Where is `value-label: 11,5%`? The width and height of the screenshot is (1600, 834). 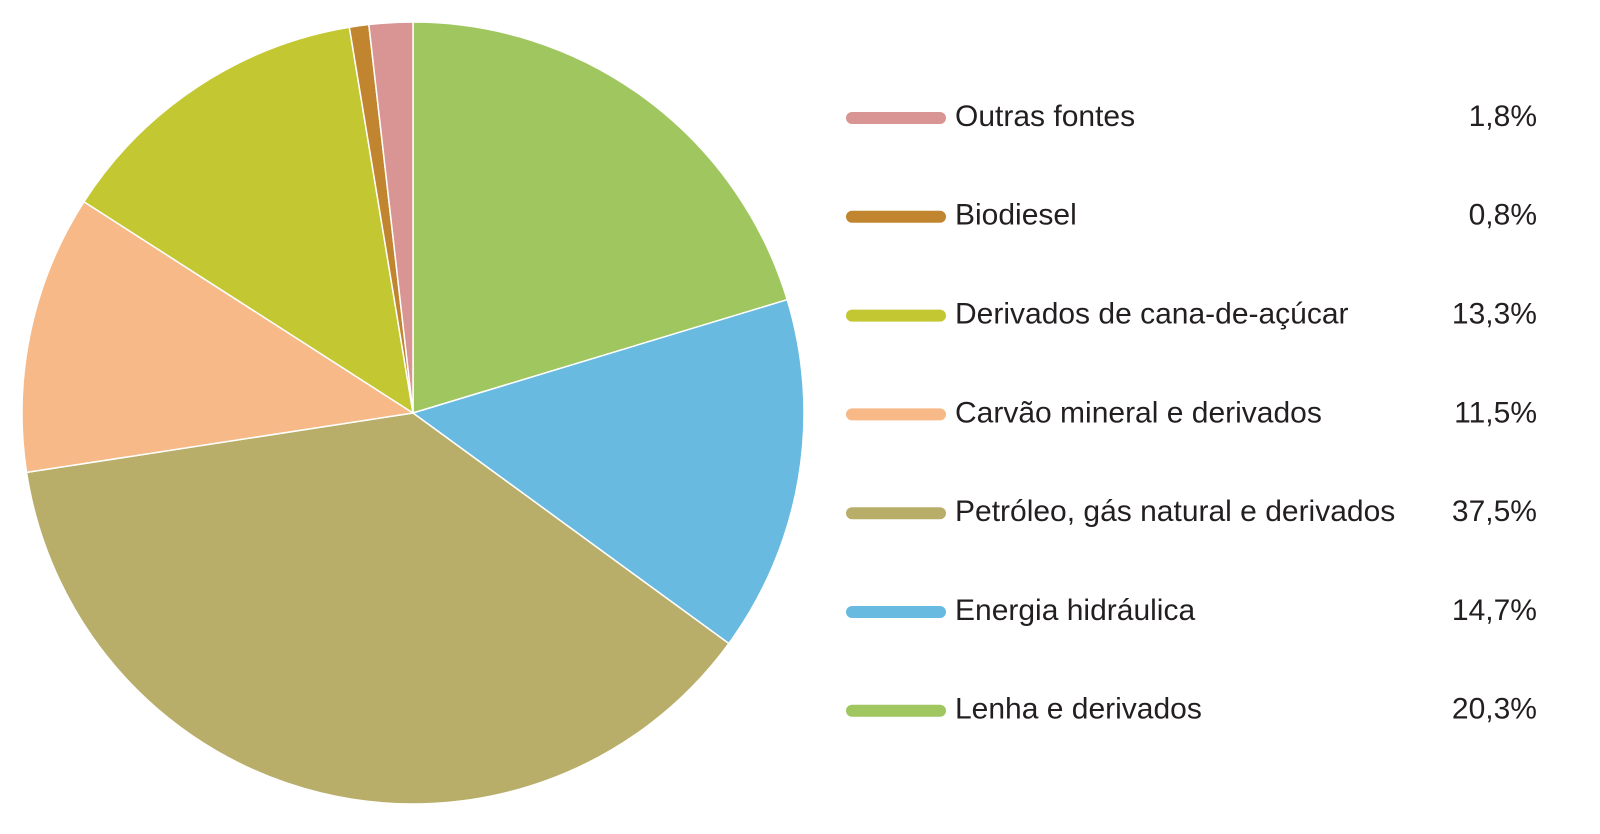
value-label: 11,5% is located at coordinates (1495, 412).